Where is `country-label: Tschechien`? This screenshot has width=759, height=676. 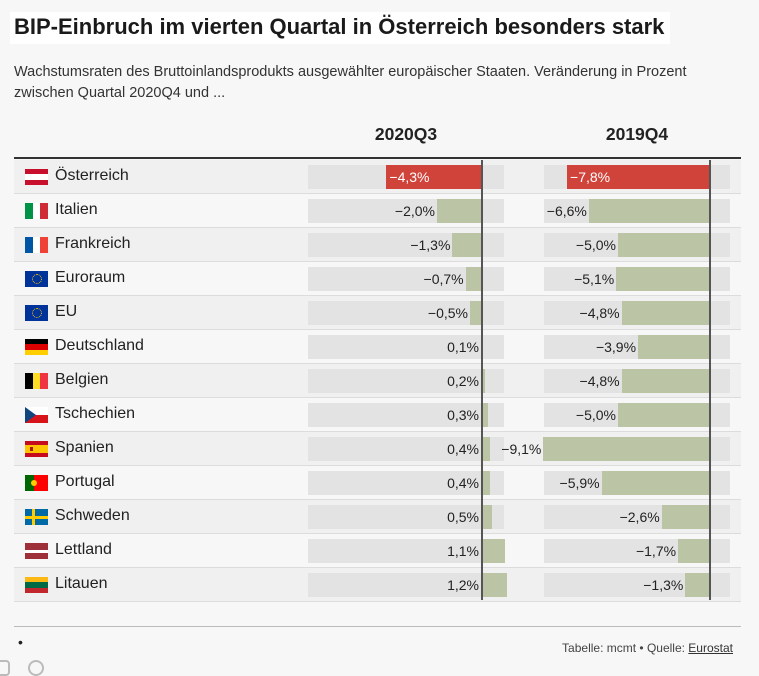
country-label: Tschechien is located at coordinates (95, 413).